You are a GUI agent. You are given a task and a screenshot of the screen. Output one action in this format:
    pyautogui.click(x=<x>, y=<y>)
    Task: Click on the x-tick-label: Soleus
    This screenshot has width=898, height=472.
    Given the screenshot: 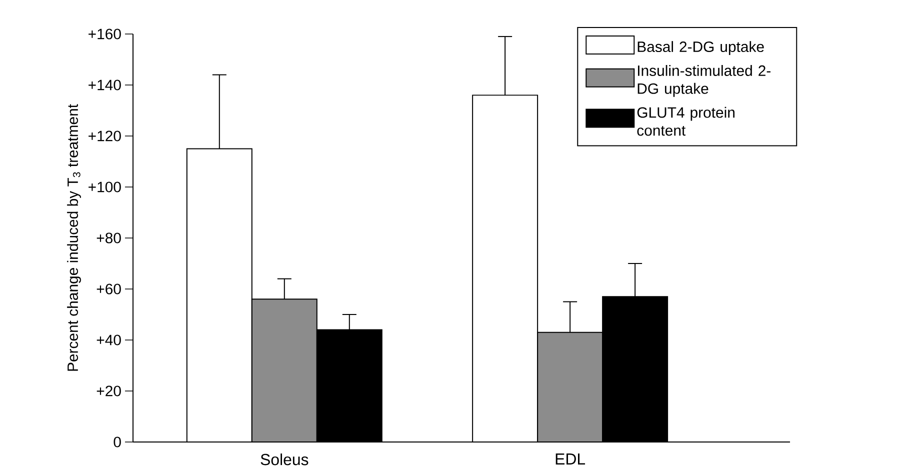 What is the action you would take?
    pyautogui.click(x=284, y=460)
    